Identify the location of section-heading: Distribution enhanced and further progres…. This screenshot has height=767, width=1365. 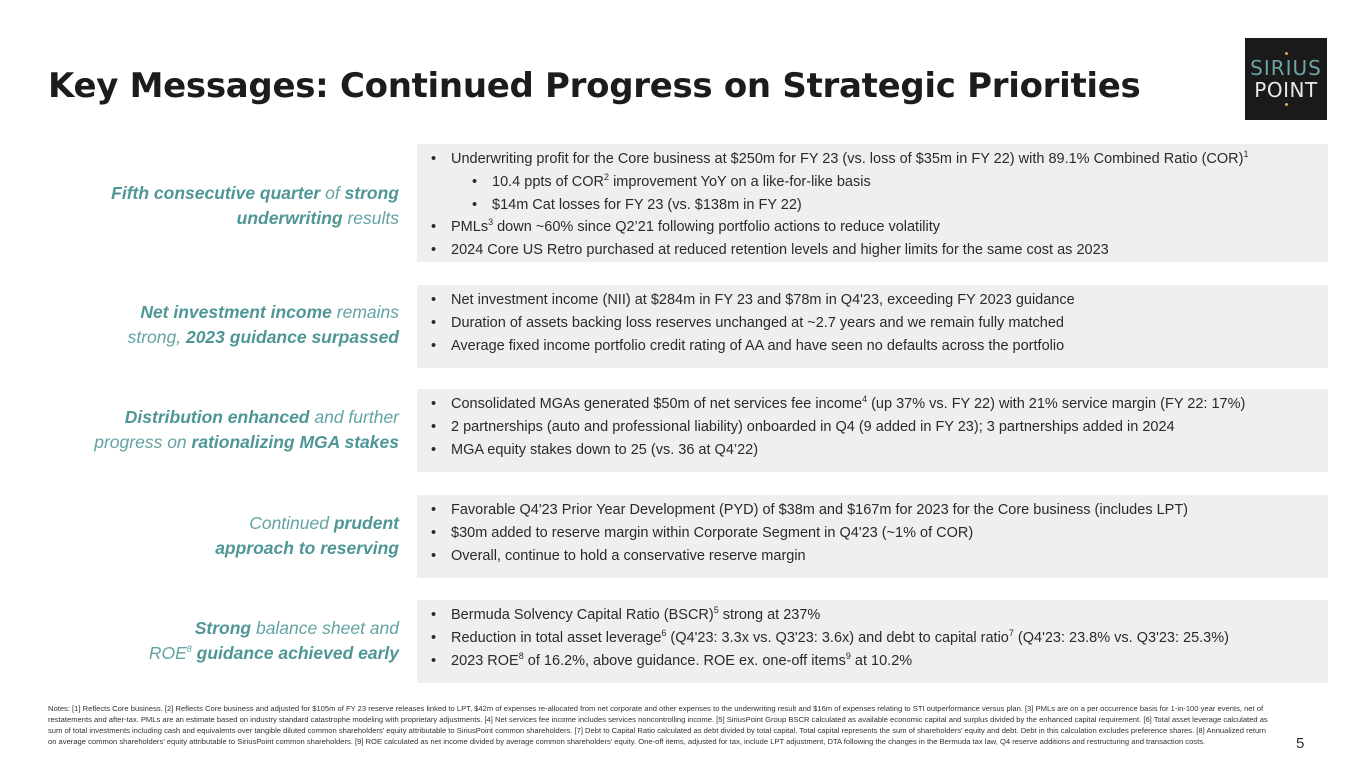
(209, 430).